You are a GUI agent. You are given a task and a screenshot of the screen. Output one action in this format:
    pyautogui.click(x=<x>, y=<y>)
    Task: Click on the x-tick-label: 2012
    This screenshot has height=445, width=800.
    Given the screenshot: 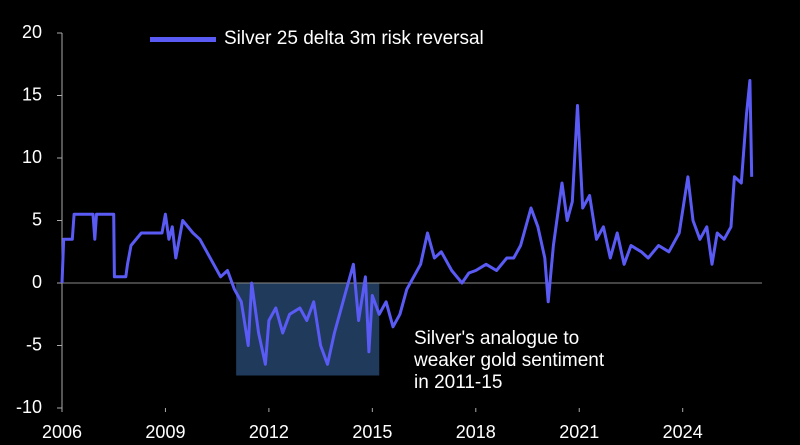 What is the action you would take?
    pyautogui.click(x=269, y=432)
    